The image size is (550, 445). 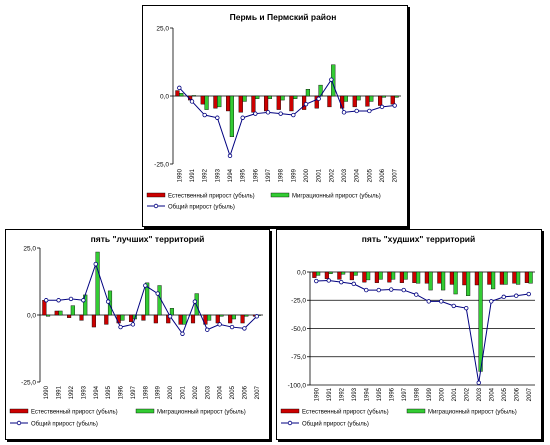 What do you see at coordinates (342, 394) in the screenshot?
I see `x-tick-label-1992: 1992` at bounding box center [342, 394].